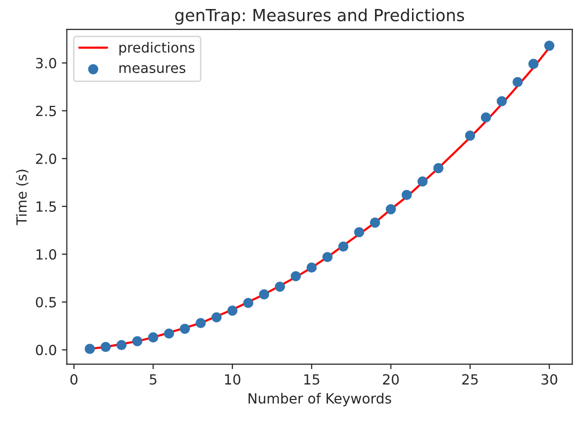  What do you see at coordinates (470, 379) in the screenshot?
I see `x-tick-label: 25` at bounding box center [470, 379].